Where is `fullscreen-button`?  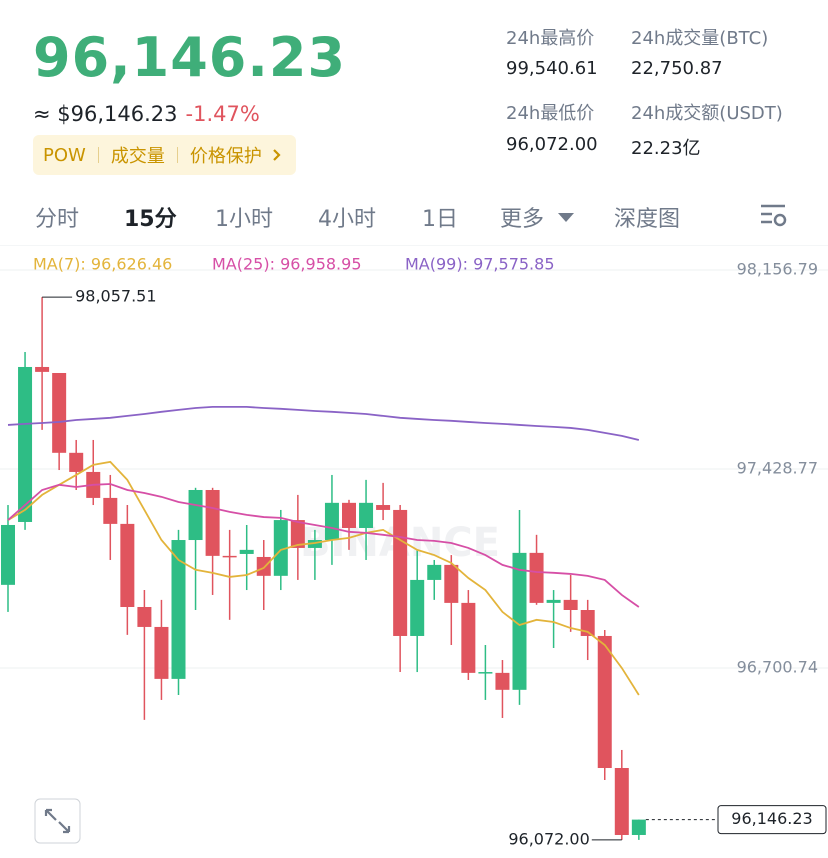 fullscreen-button is located at coordinates (57, 821).